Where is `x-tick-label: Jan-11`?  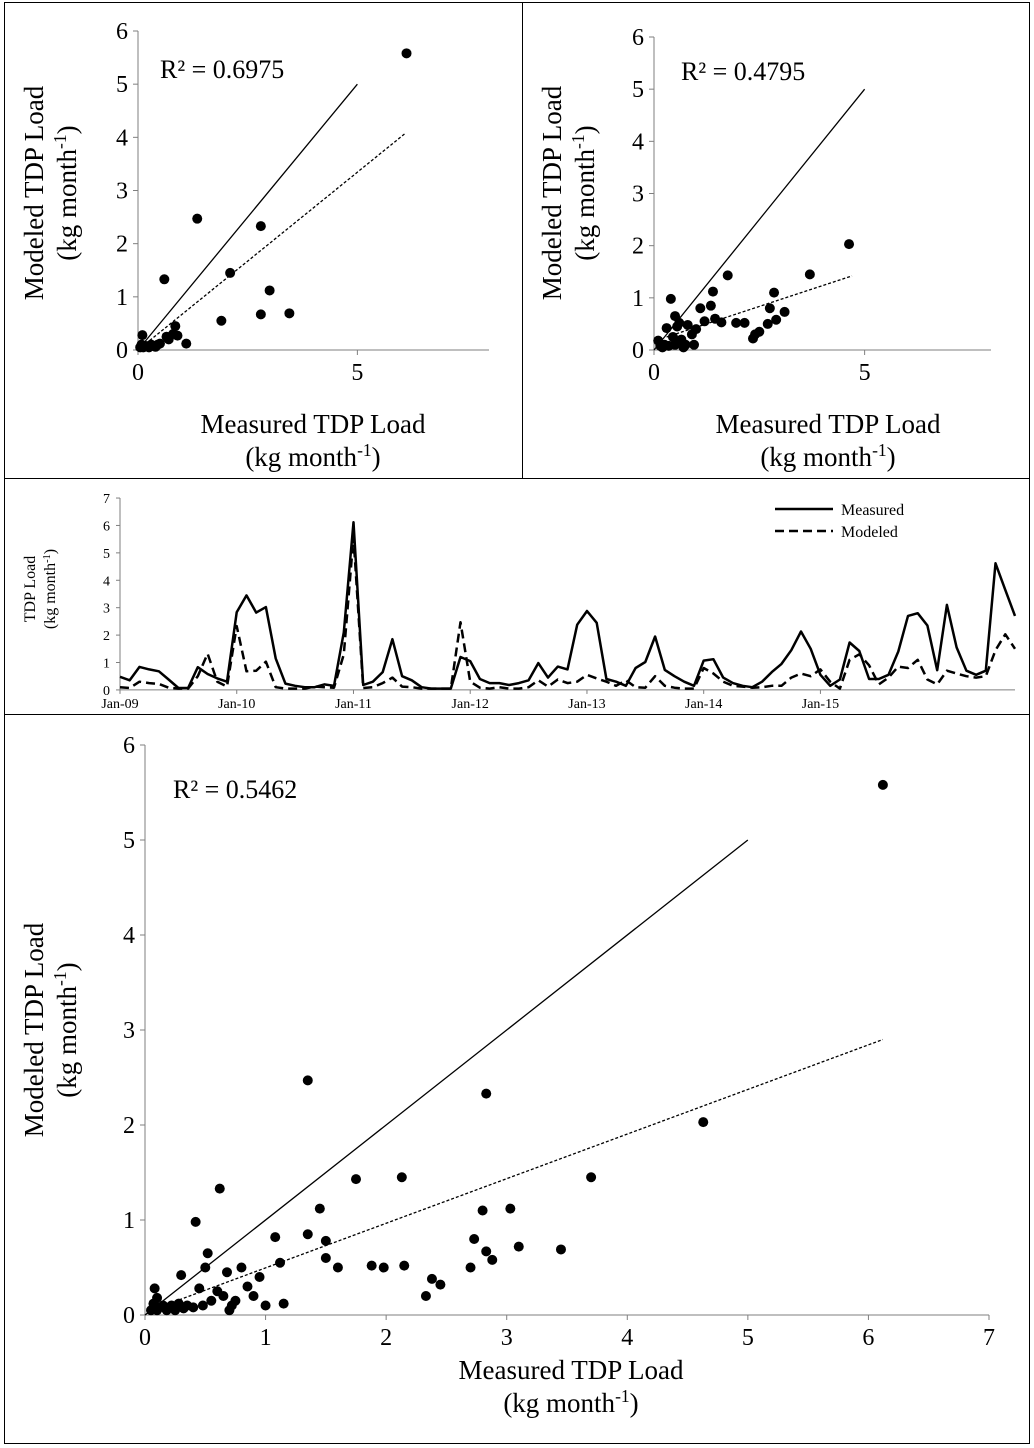 x-tick-label: Jan-11 is located at coordinates (353, 704).